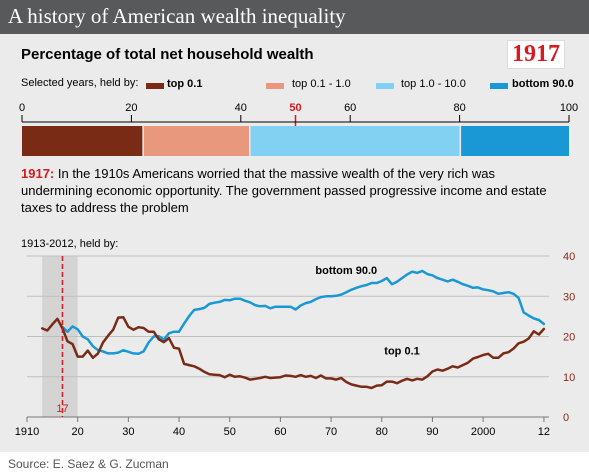 The image size is (589, 476). I want to click on title-bar: A history of American wealth inequality, so click(294, 17).